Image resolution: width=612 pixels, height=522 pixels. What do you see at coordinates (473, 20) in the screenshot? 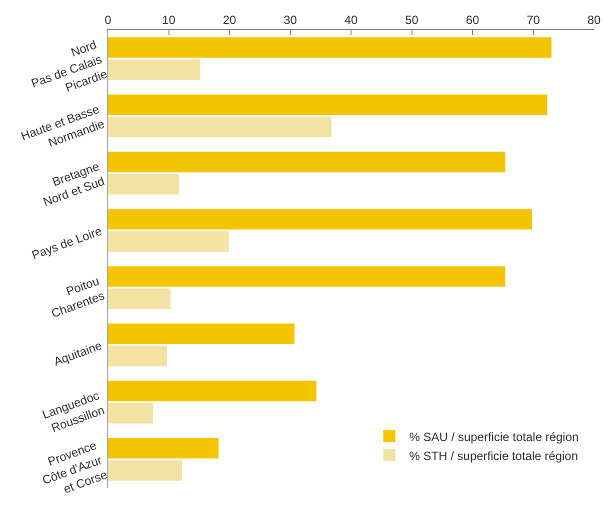
I see `x-tick-label: 60` at bounding box center [473, 20].